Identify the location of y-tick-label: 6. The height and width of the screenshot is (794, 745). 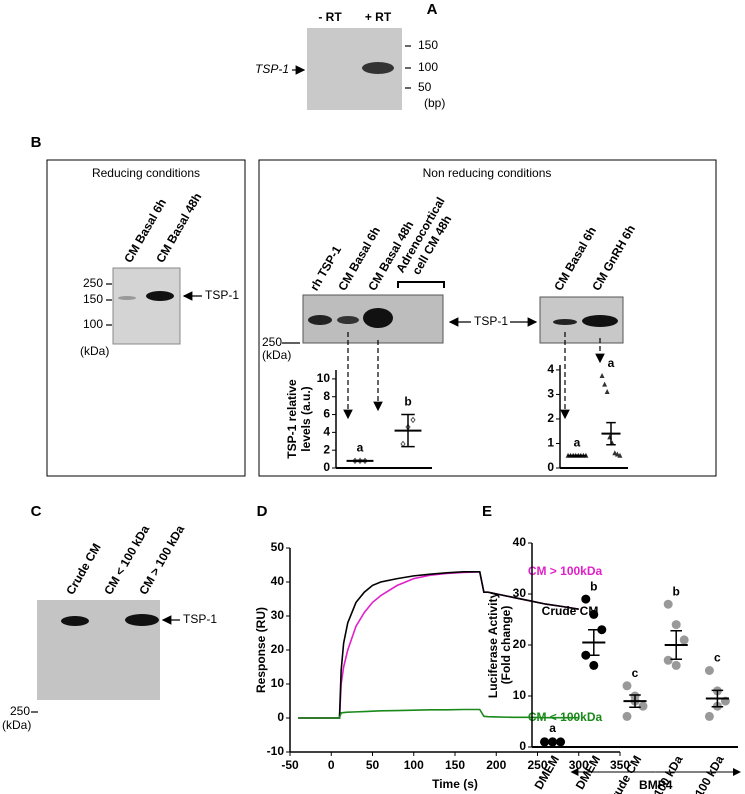
(326, 414).